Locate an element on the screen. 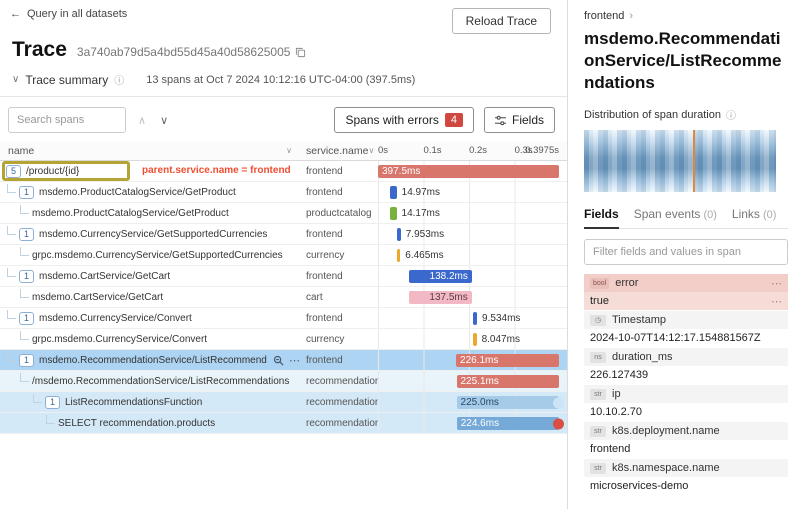 The image size is (800, 509). info-icon: ⓘ is located at coordinates (119, 81).